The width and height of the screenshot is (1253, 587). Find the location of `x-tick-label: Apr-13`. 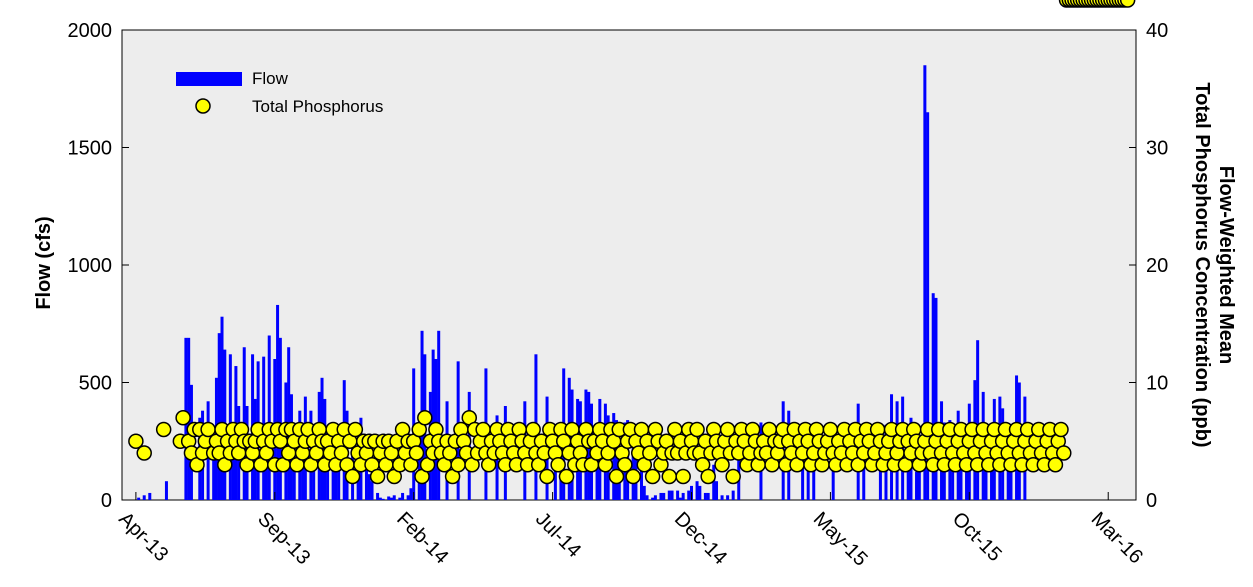

x-tick-label: Apr-13 is located at coordinates (143, 537).